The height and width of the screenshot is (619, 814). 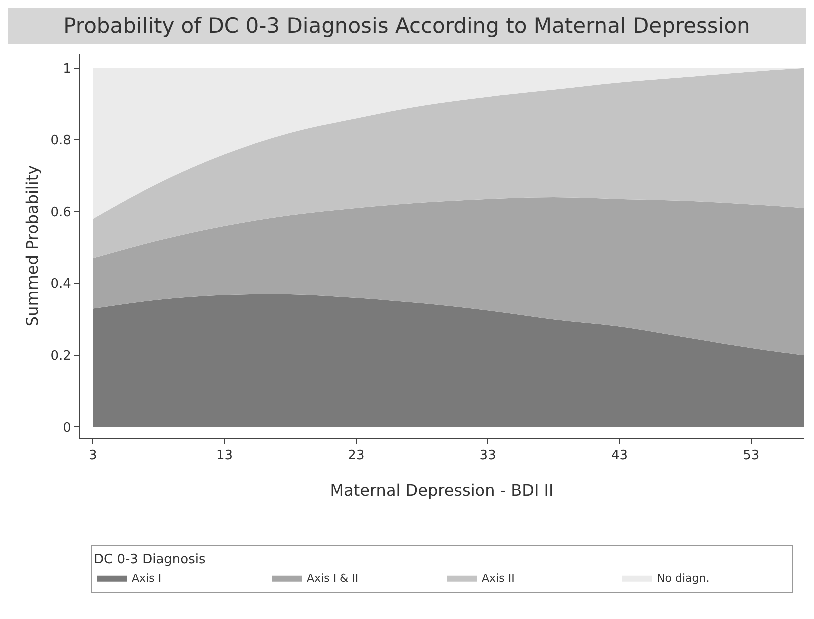 I want to click on x-tick-label: 23, so click(x=356, y=456).